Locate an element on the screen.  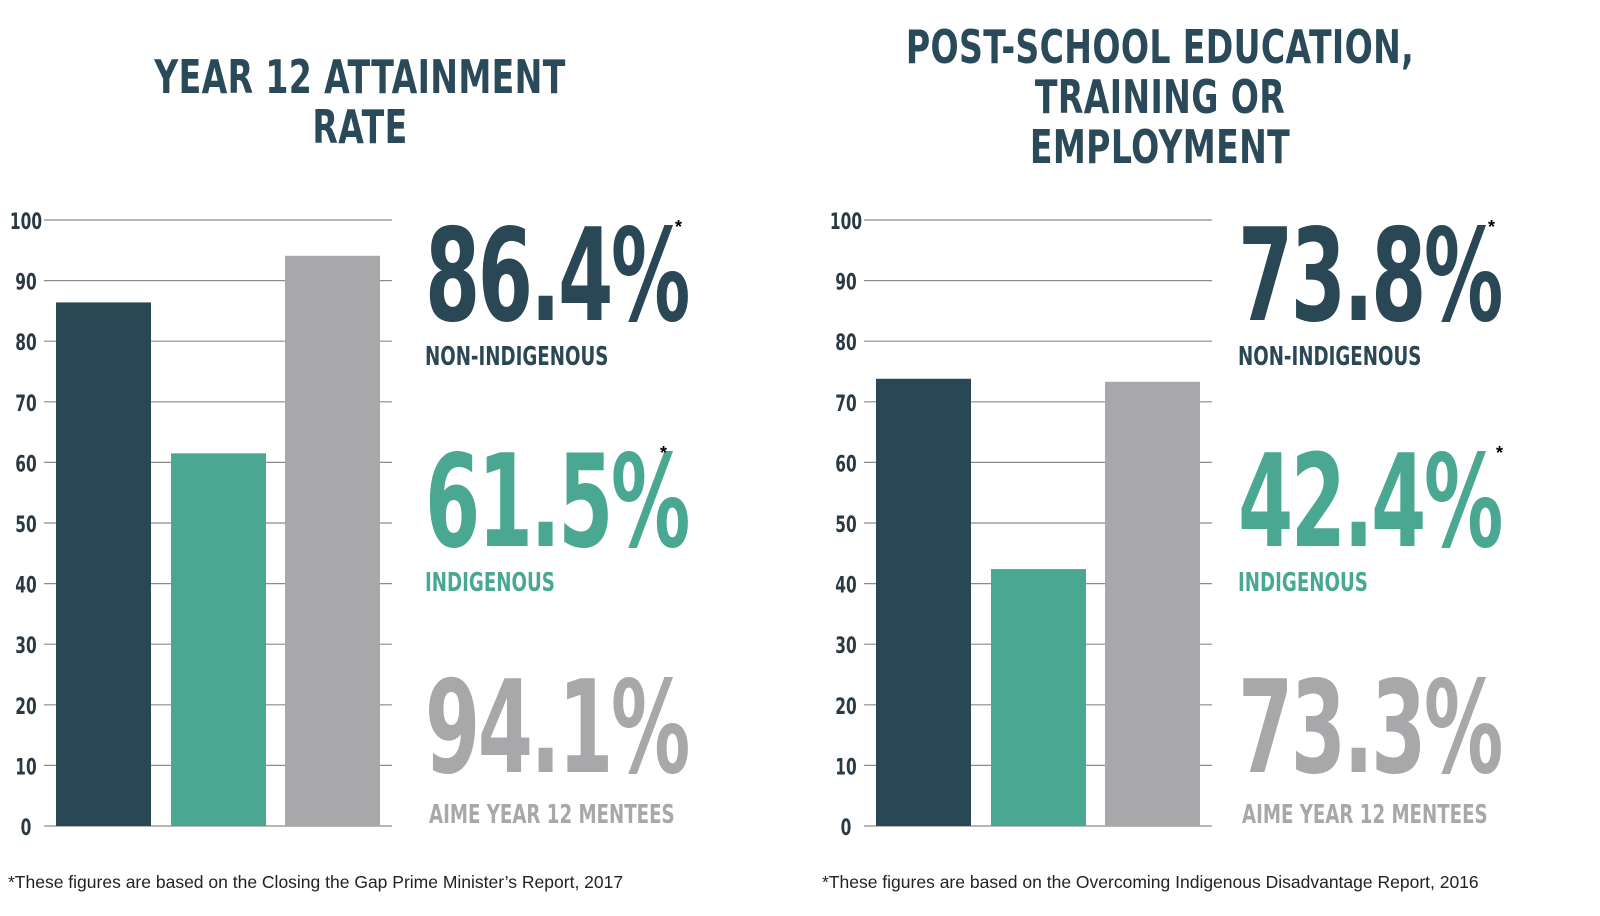
stat-aime: 73.3% AIME YEAR 12 MENTEES is located at coordinates (1419, 742).